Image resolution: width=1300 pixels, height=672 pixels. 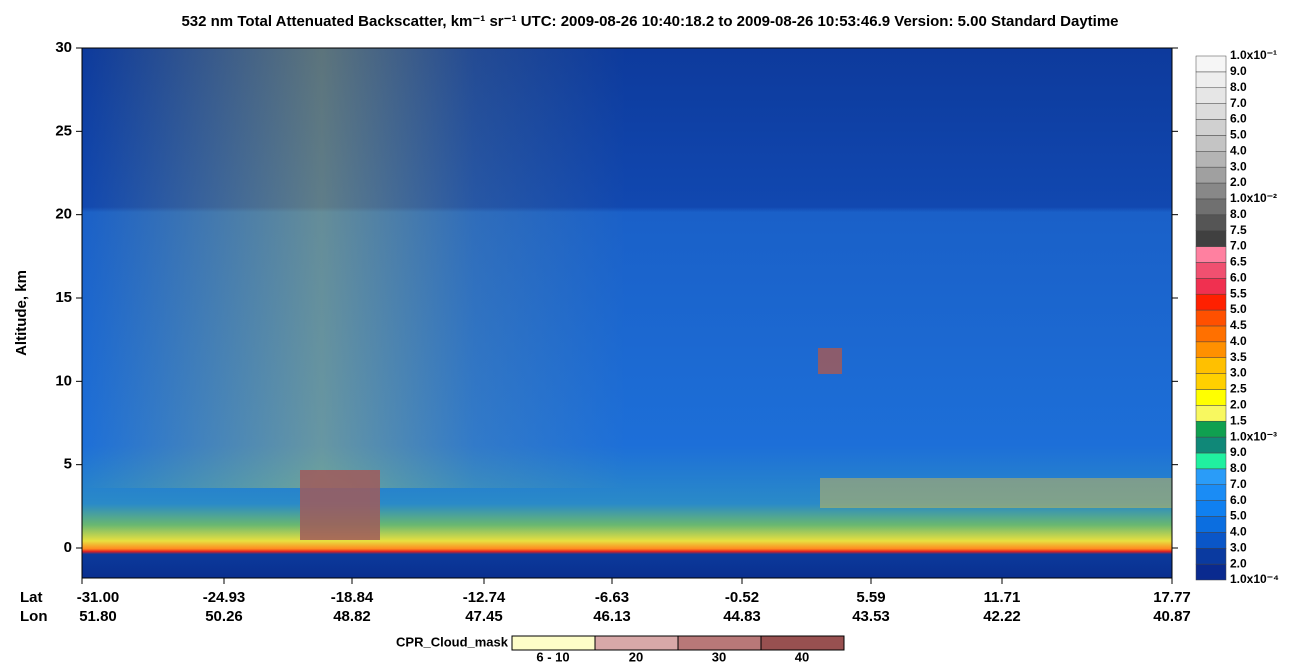 What do you see at coordinates (1238, 262) in the screenshot?
I see `colorbar-label: 6.5` at bounding box center [1238, 262].